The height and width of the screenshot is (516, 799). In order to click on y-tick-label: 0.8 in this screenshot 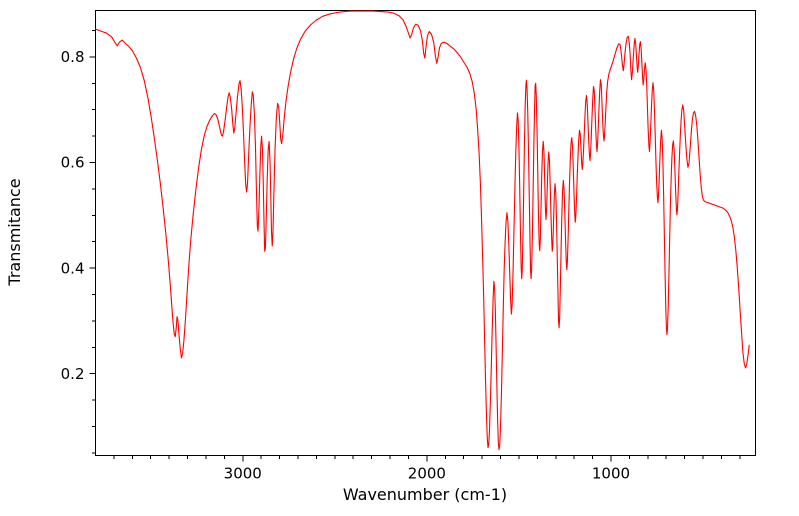, I will do `click(73, 57)`.